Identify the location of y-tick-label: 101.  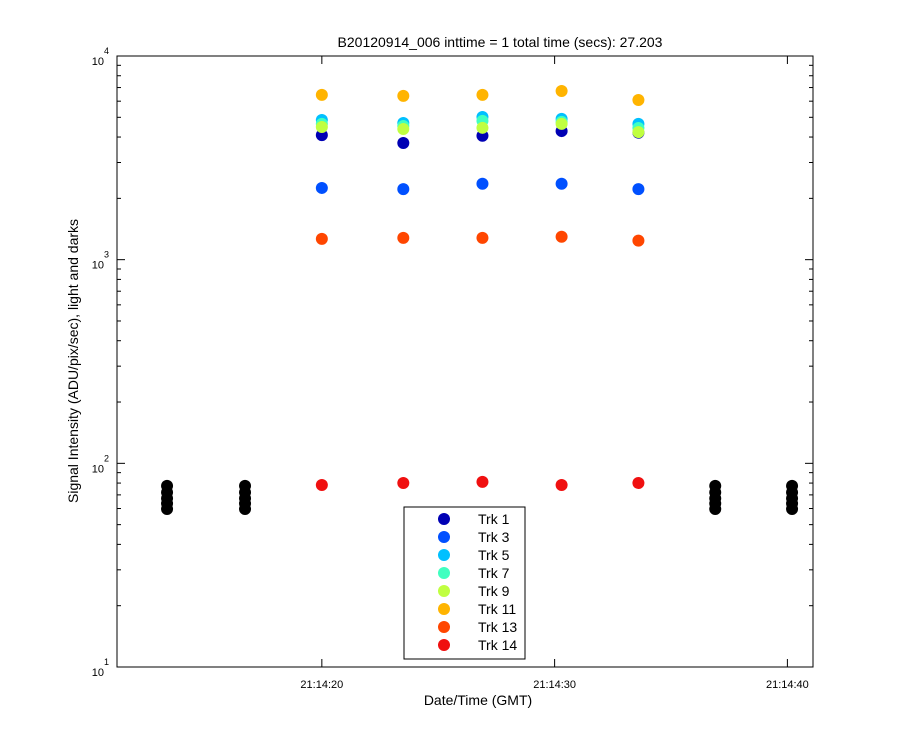
(100, 668).